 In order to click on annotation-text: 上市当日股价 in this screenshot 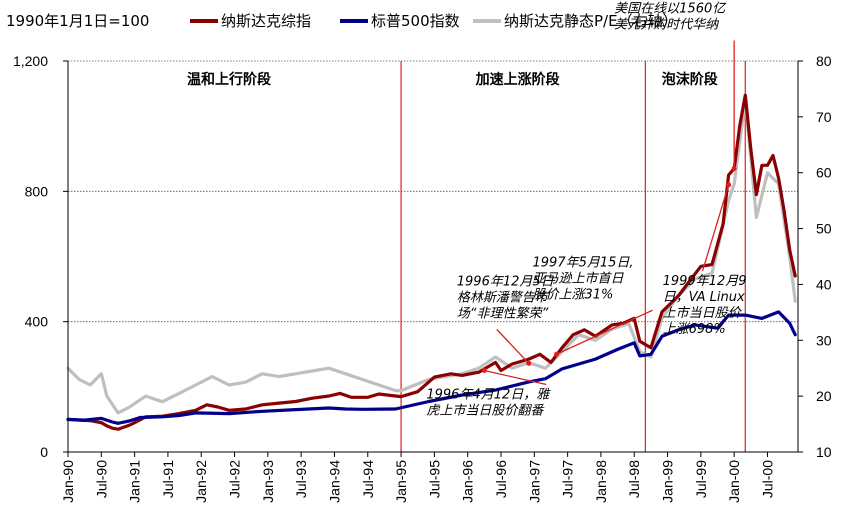, I will do `click(703, 313)`.